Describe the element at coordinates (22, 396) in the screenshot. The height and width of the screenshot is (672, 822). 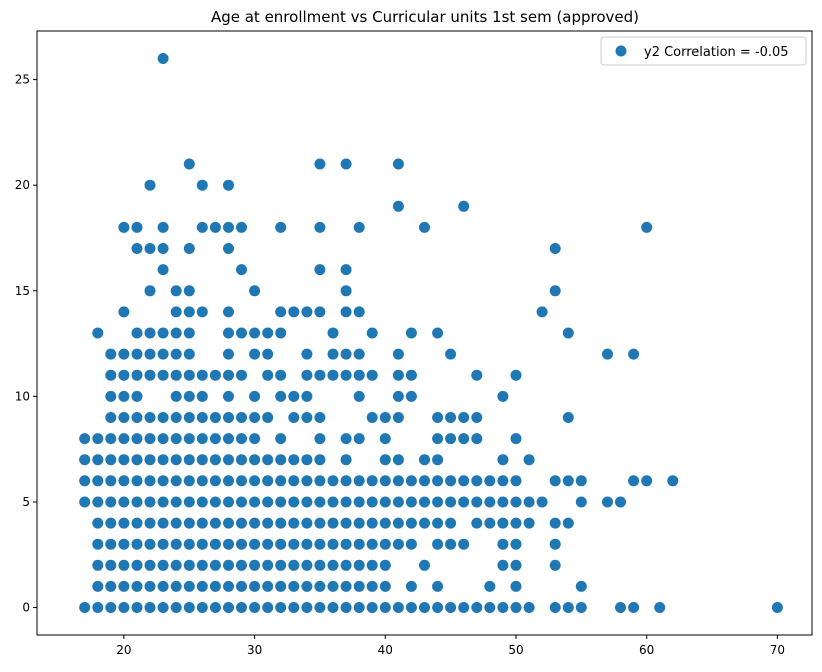
I see `y-tick-label: 10` at that location.